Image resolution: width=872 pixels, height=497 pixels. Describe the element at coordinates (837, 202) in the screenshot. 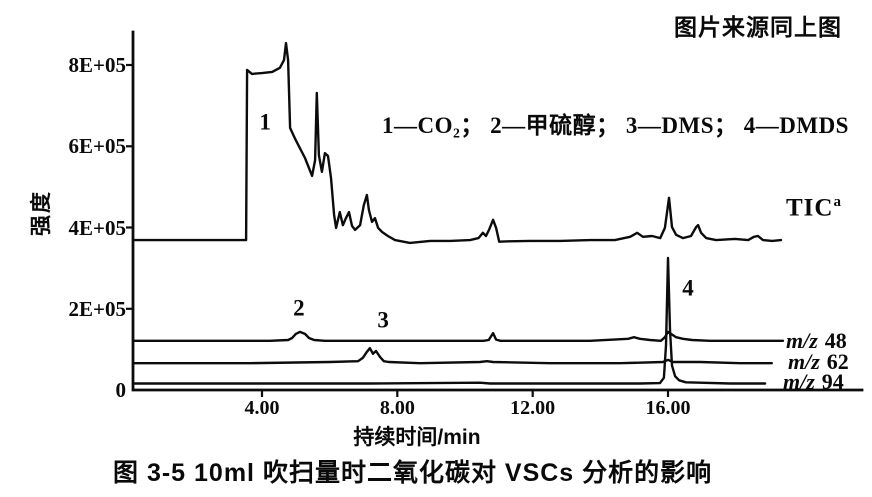

I see `tic-superscript: a` at that location.